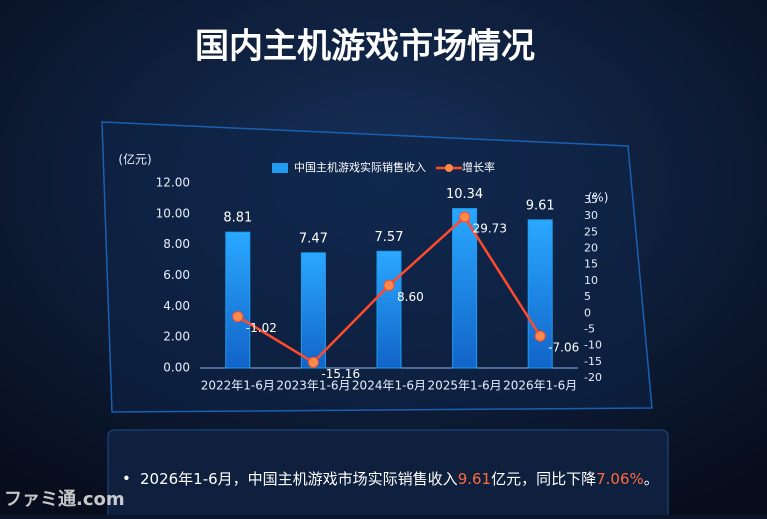 The height and width of the screenshot is (519, 767). Describe the element at coordinates (651, 479) in the screenshot. I see `note-segment: 。` at that location.